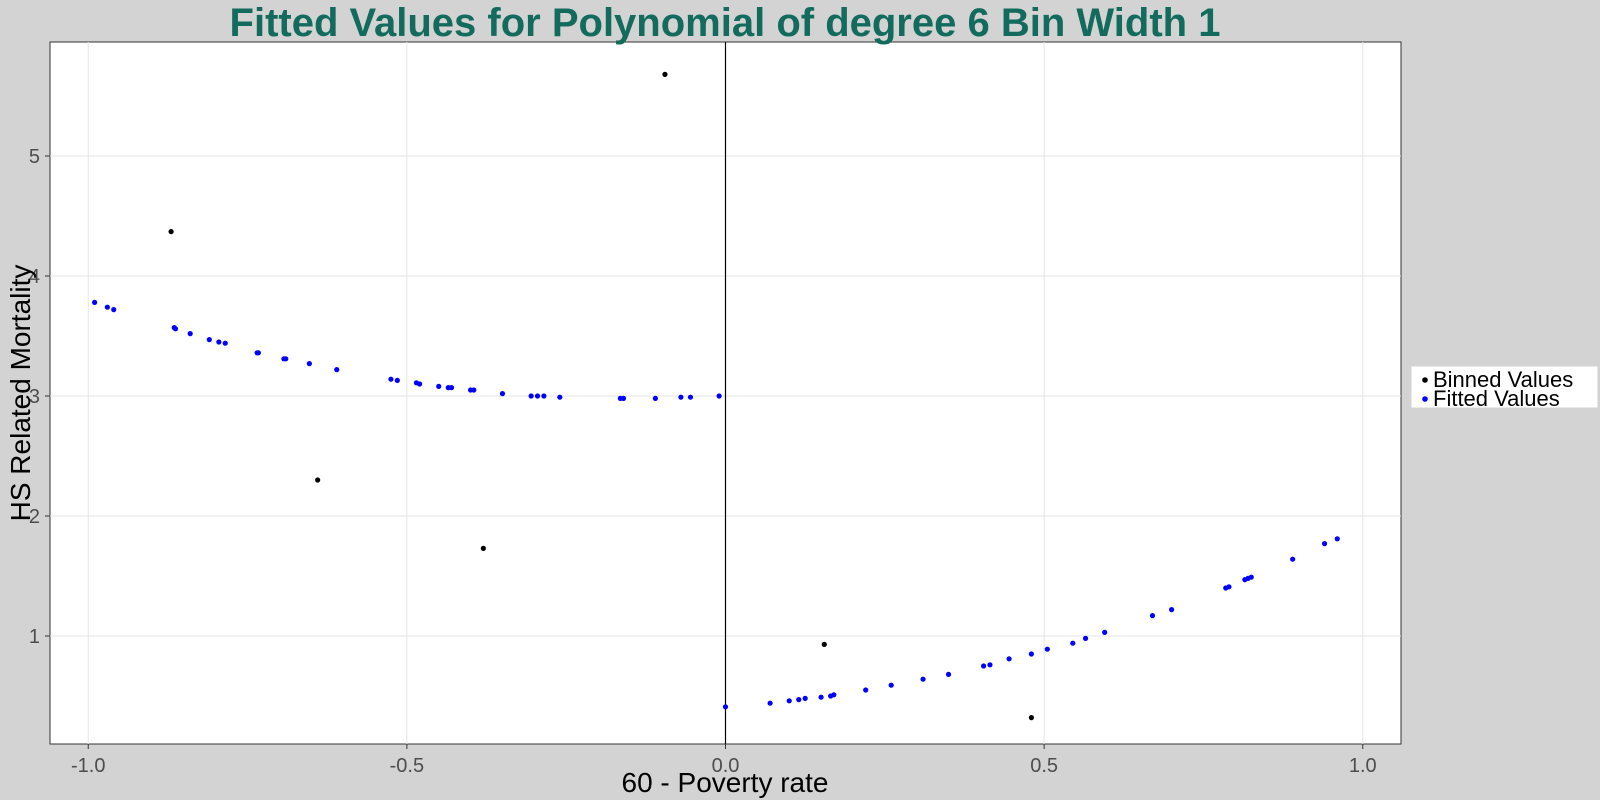  I want to click on legend-key-binned, so click(1425, 380).